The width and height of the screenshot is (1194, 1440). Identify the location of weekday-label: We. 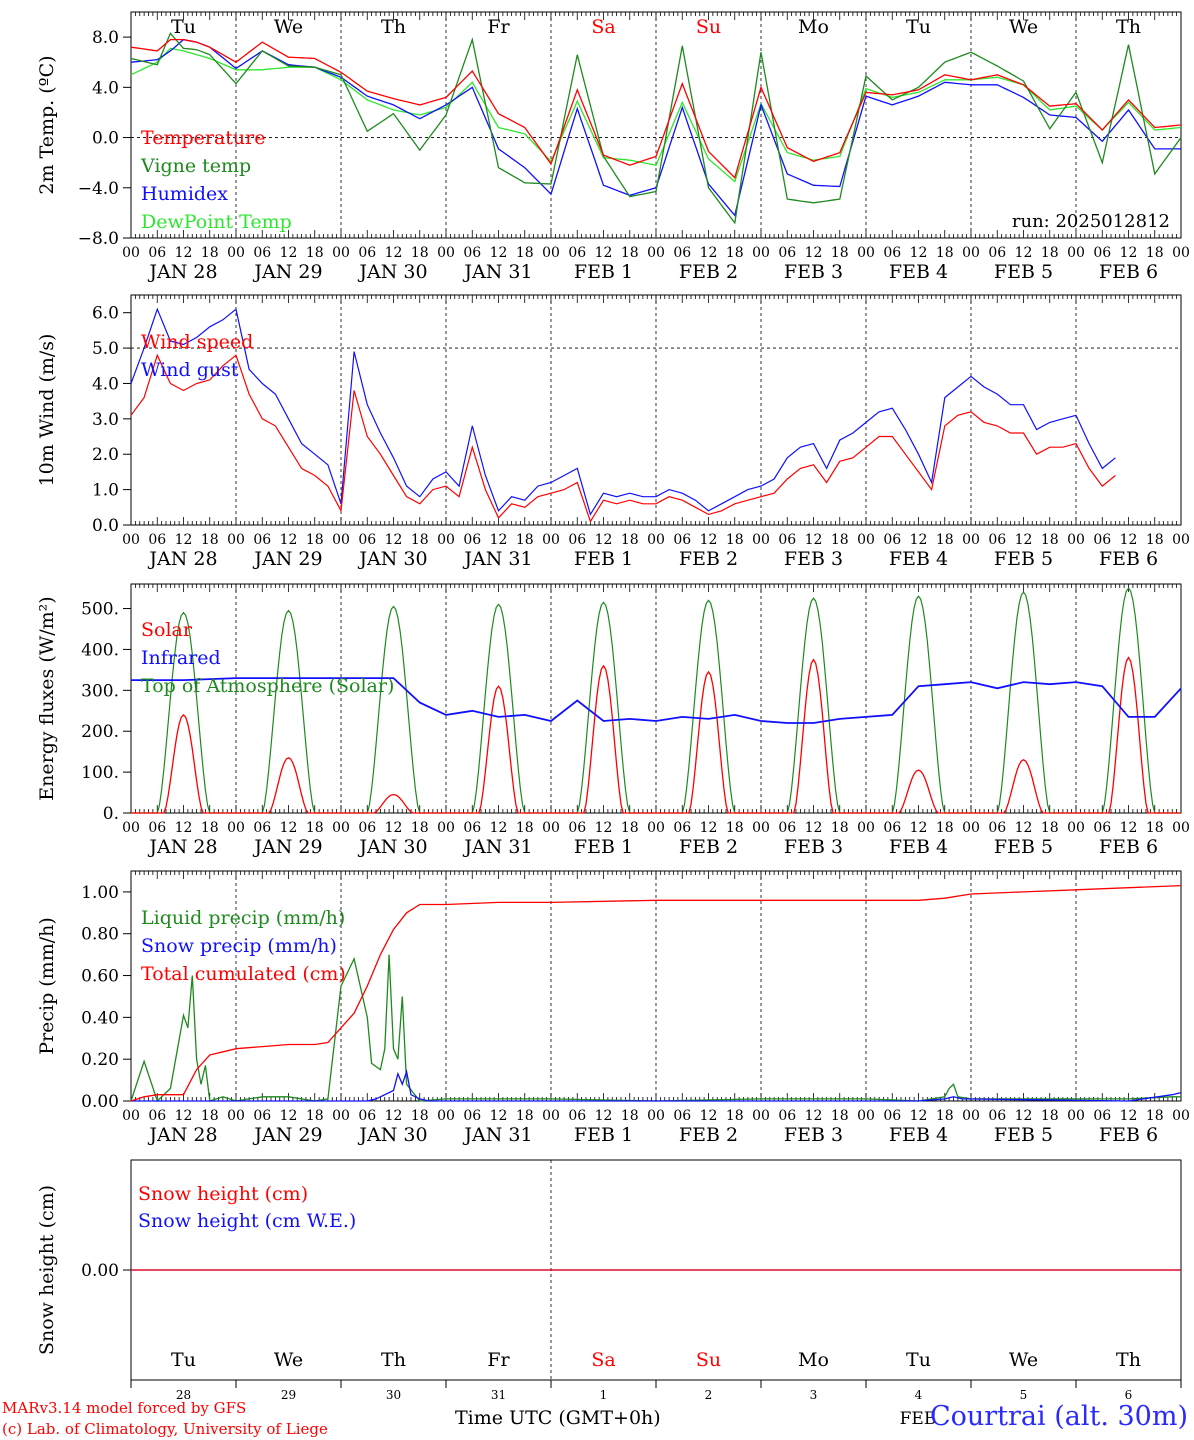
(288, 27).